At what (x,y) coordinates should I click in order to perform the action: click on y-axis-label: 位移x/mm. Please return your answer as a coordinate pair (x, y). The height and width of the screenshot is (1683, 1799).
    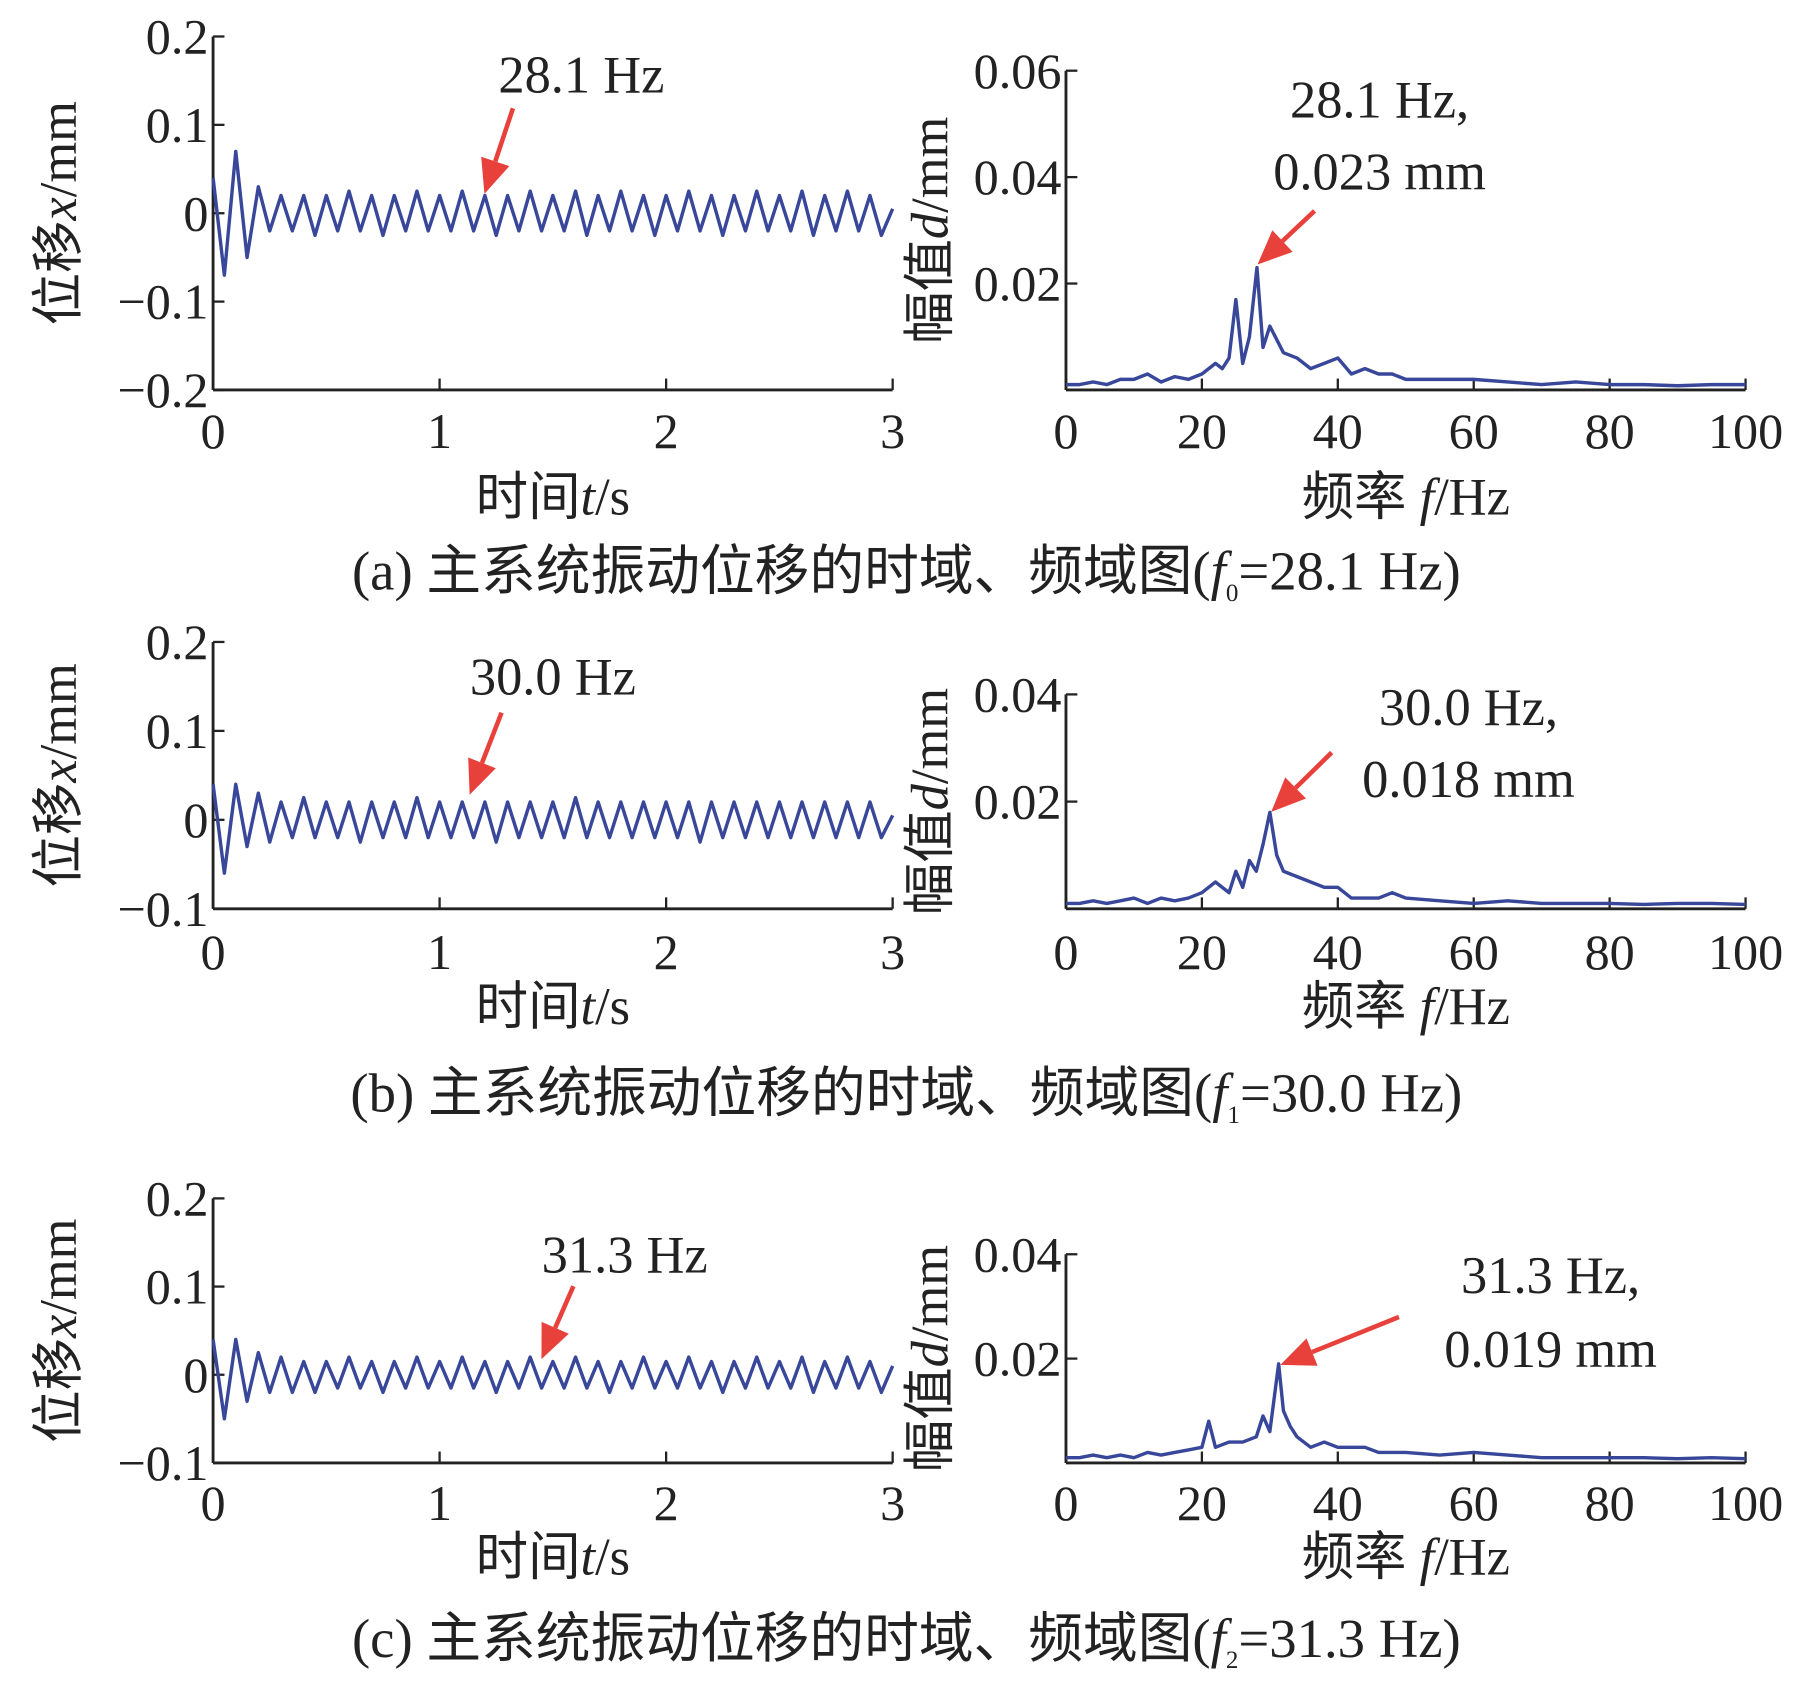
    Looking at the image, I should click on (59, 775).